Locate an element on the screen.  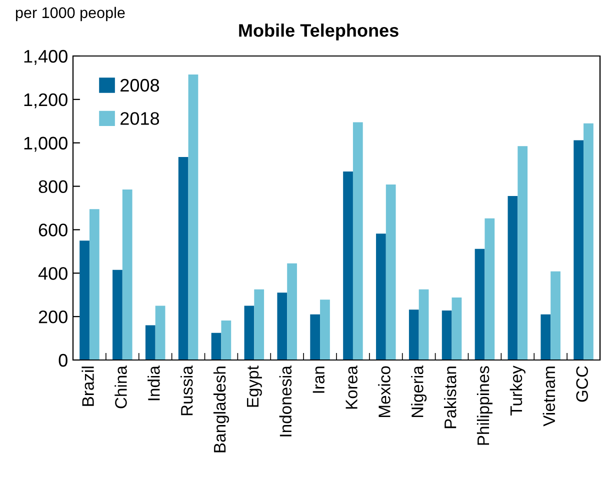
x-tick-label: China is located at coordinates (120, 387).